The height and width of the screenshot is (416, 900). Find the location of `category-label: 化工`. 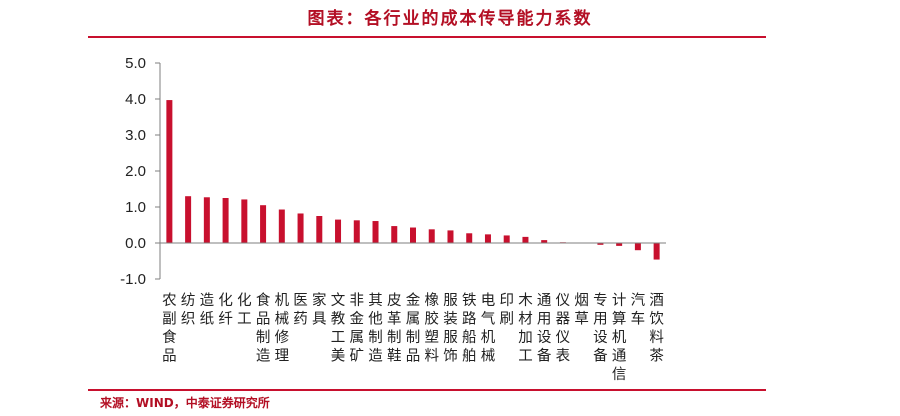

category-label: 化工 is located at coordinates (244, 310).